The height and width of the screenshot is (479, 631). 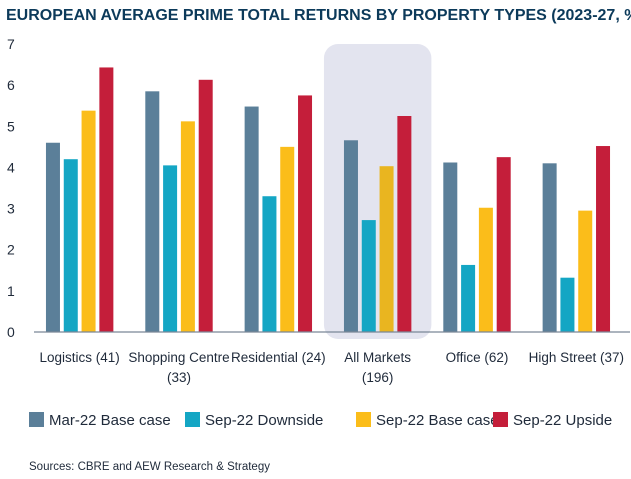 What do you see at coordinates (11, 188) in the screenshot?
I see `y-axis: 0 1 2 3 4 5 6 7` at bounding box center [11, 188].